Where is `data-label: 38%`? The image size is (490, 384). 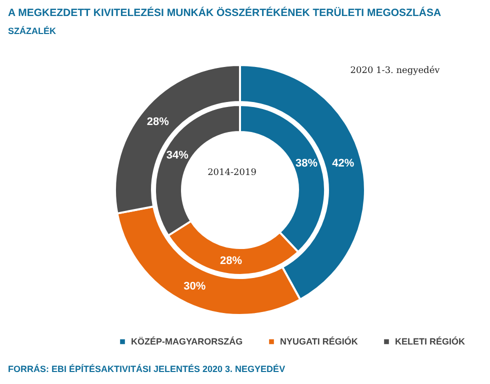
data-label: 38% is located at coordinates (306, 164).